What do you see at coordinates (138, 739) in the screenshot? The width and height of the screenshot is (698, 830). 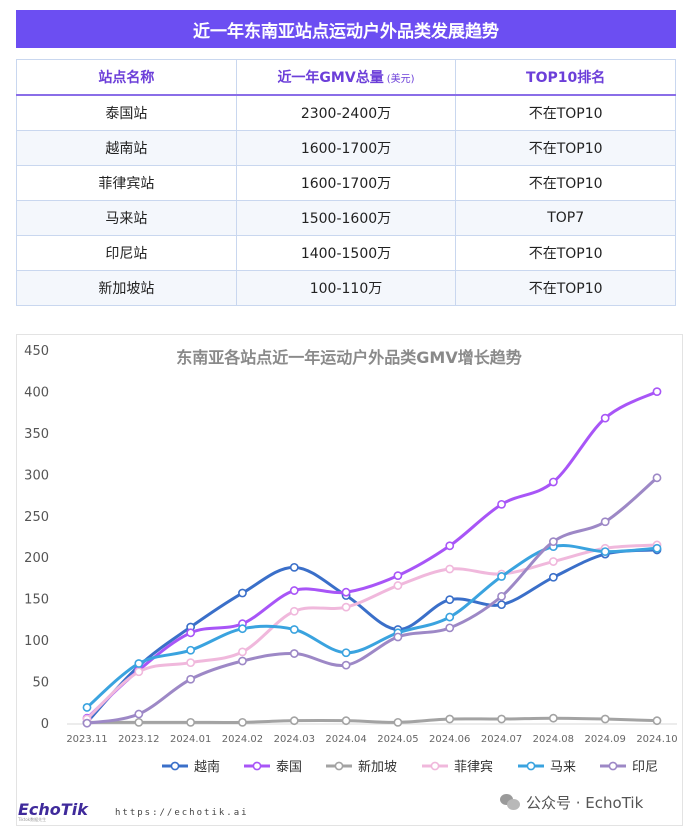 I see `x-tick-label: 2023.12` at bounding box center [138, 739].